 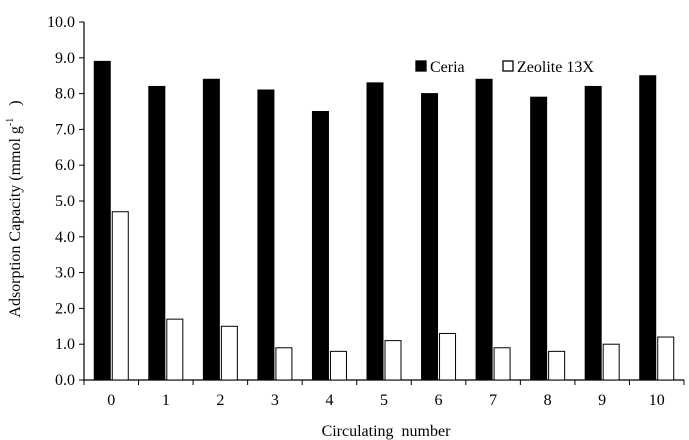 What do you see at coordinates (447, 67) in the screenshot?
I see `legend-label: Ceria` at bounding box center [447, 67].